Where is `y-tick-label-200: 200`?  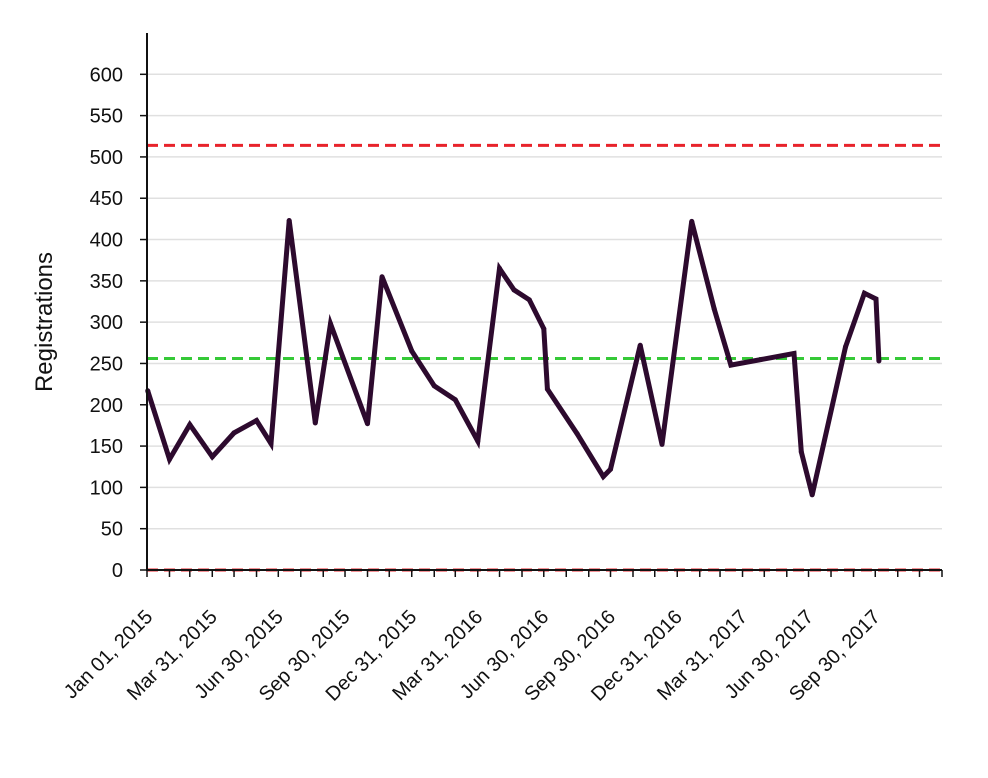 y-tick-label-200: 200 is located at coordinates (106, 406).